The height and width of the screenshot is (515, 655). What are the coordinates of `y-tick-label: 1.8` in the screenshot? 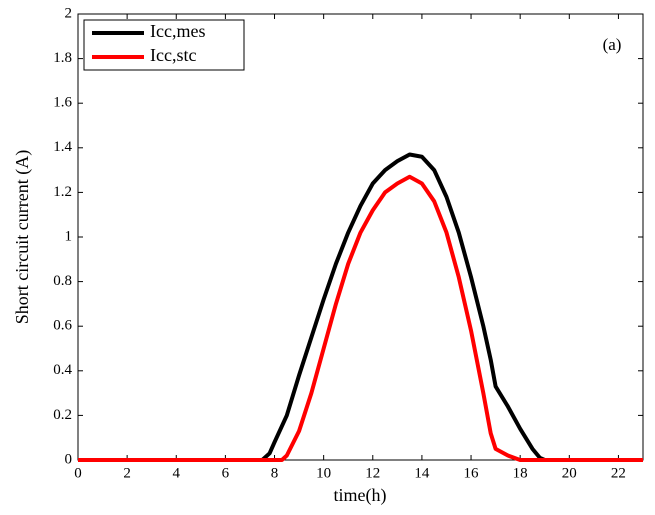 It's located at (62, 58).